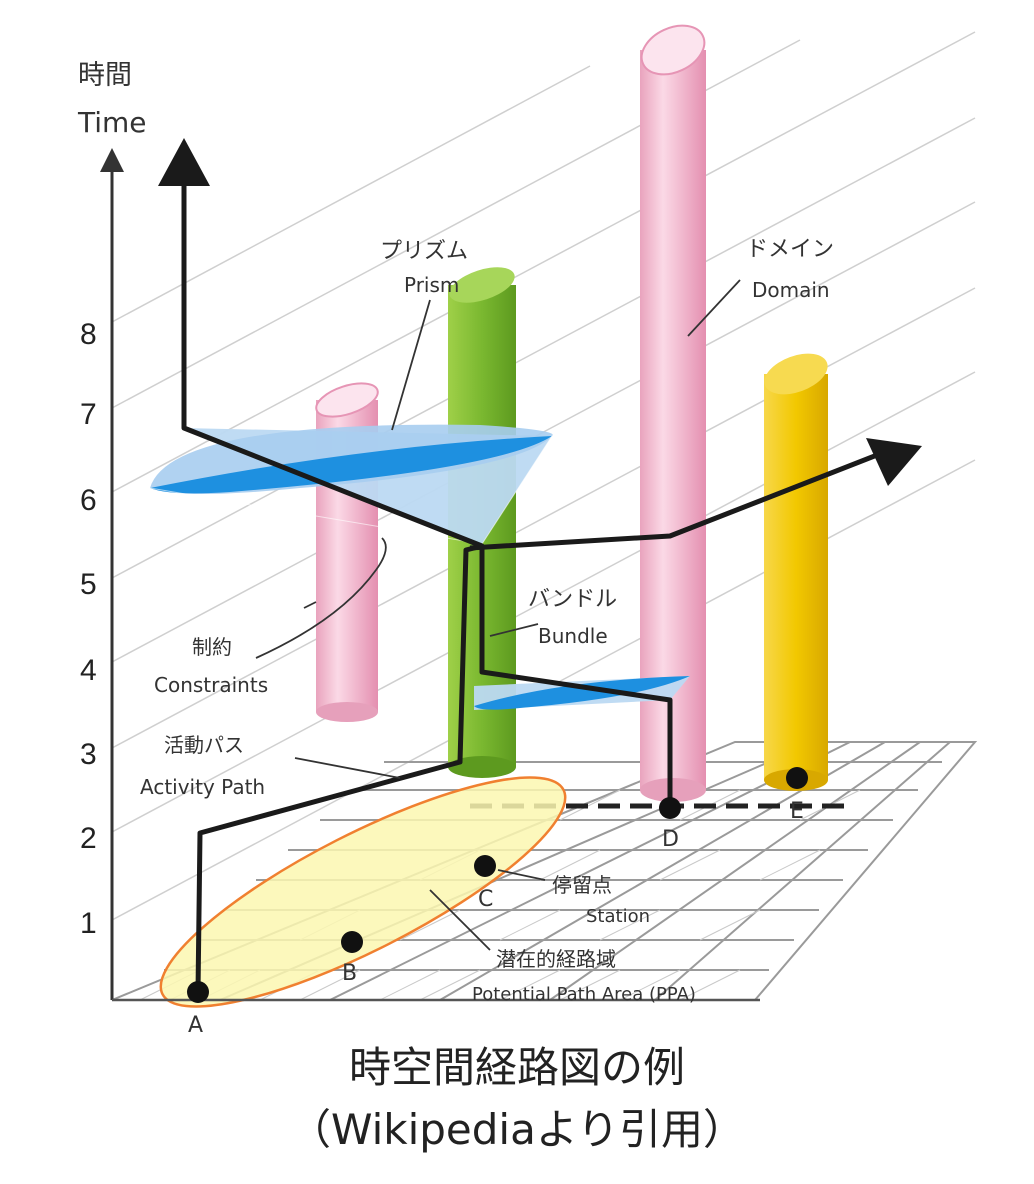  What do you see at coordinates (670, 839) in the screenshot?
I see `point-label-d: D` at bounding box center [670, 839].